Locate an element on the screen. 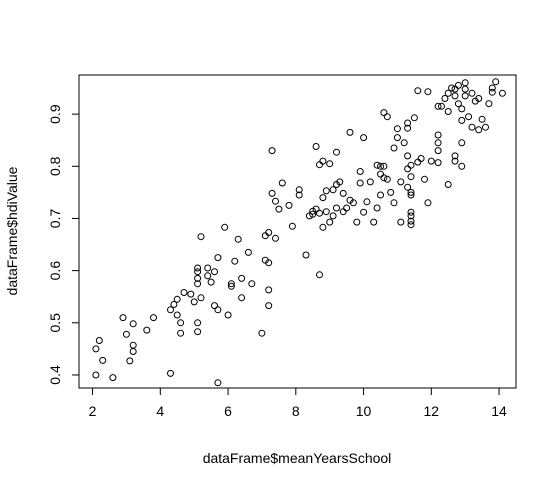 Image resolution: width=558 pixels, height=486 pixels. x-tick-label: 2 is located at coordinates (93, 411).